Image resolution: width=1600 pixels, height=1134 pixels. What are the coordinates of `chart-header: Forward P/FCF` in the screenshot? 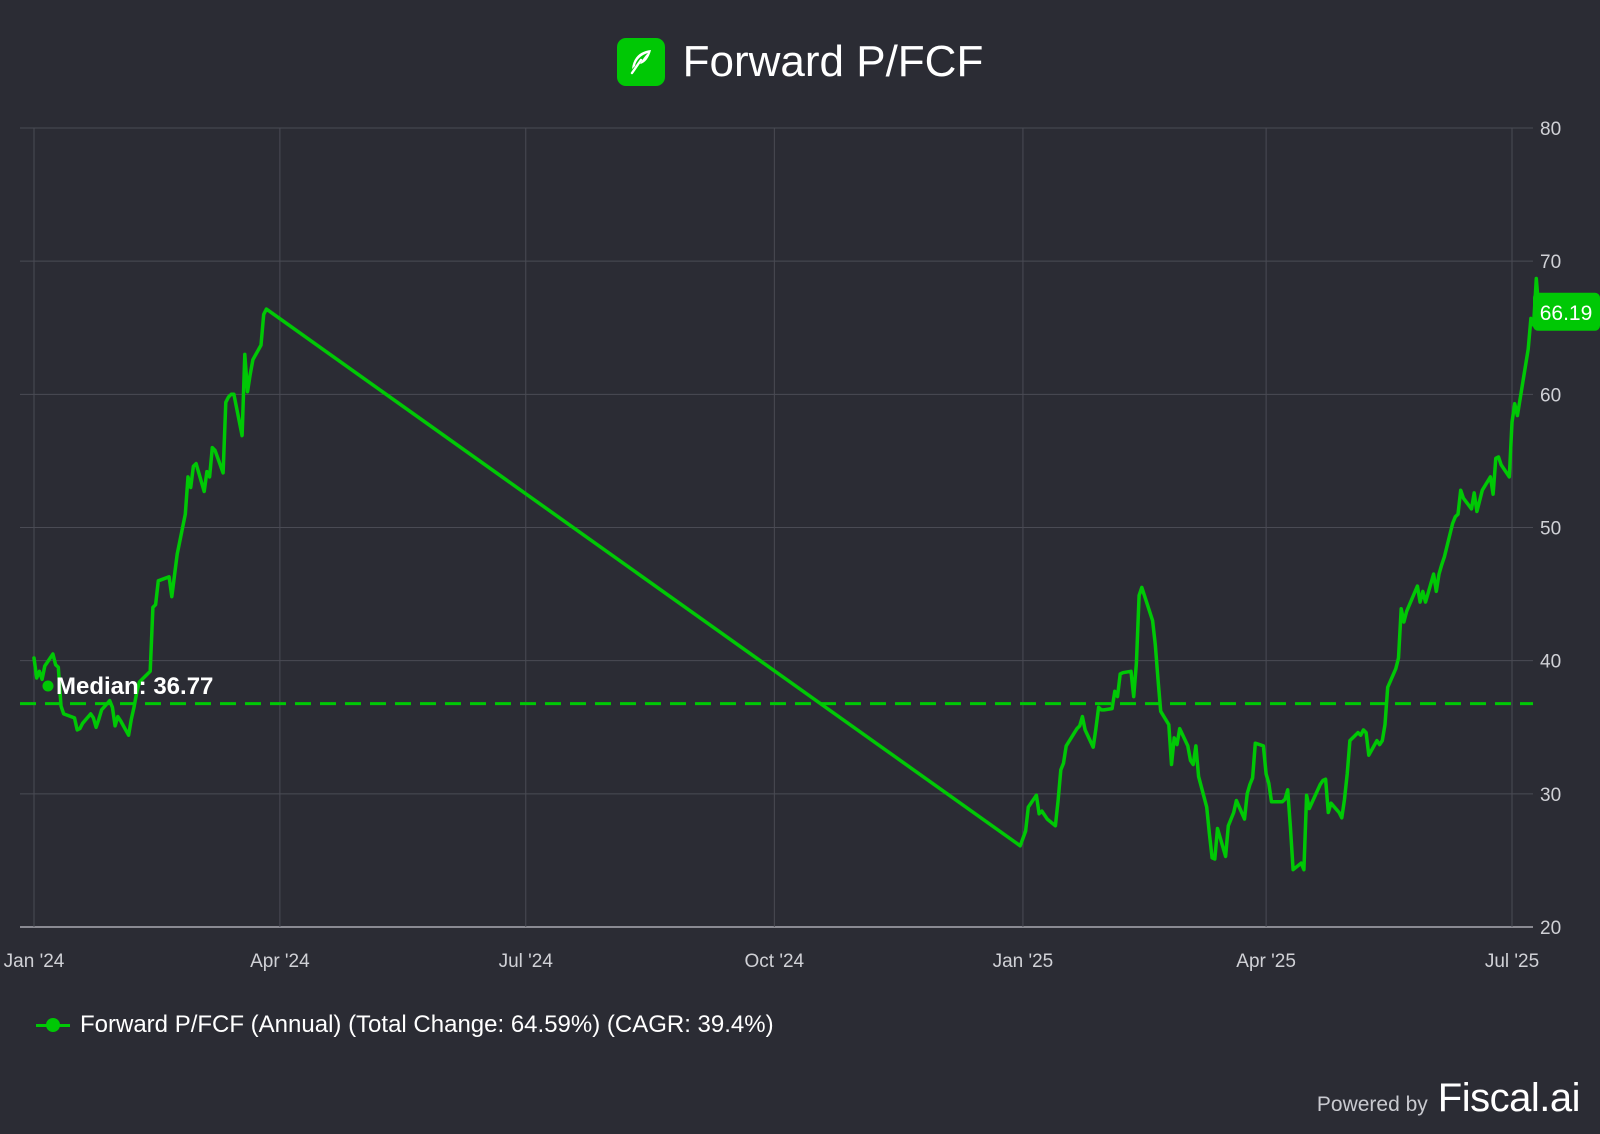 It's located at (800, 62).